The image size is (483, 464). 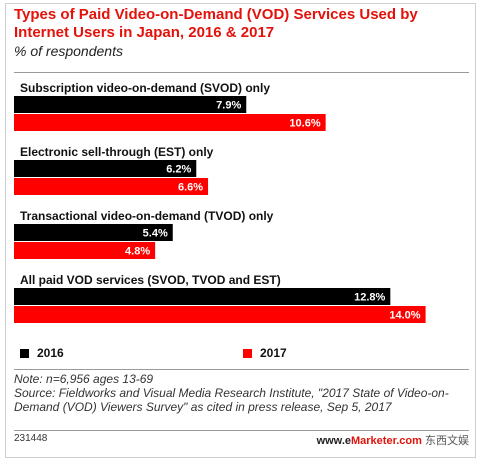 What do you see at coordinates (68, 51) in the screenshot?
I see `chart-subtitle: % of respondents` at bounding box center [68, 51].